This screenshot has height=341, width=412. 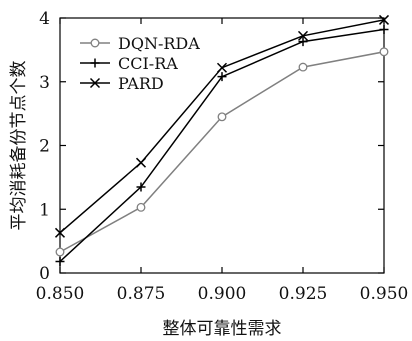 I want to click on y-tick-label: 1, so click(x=44, y=210).